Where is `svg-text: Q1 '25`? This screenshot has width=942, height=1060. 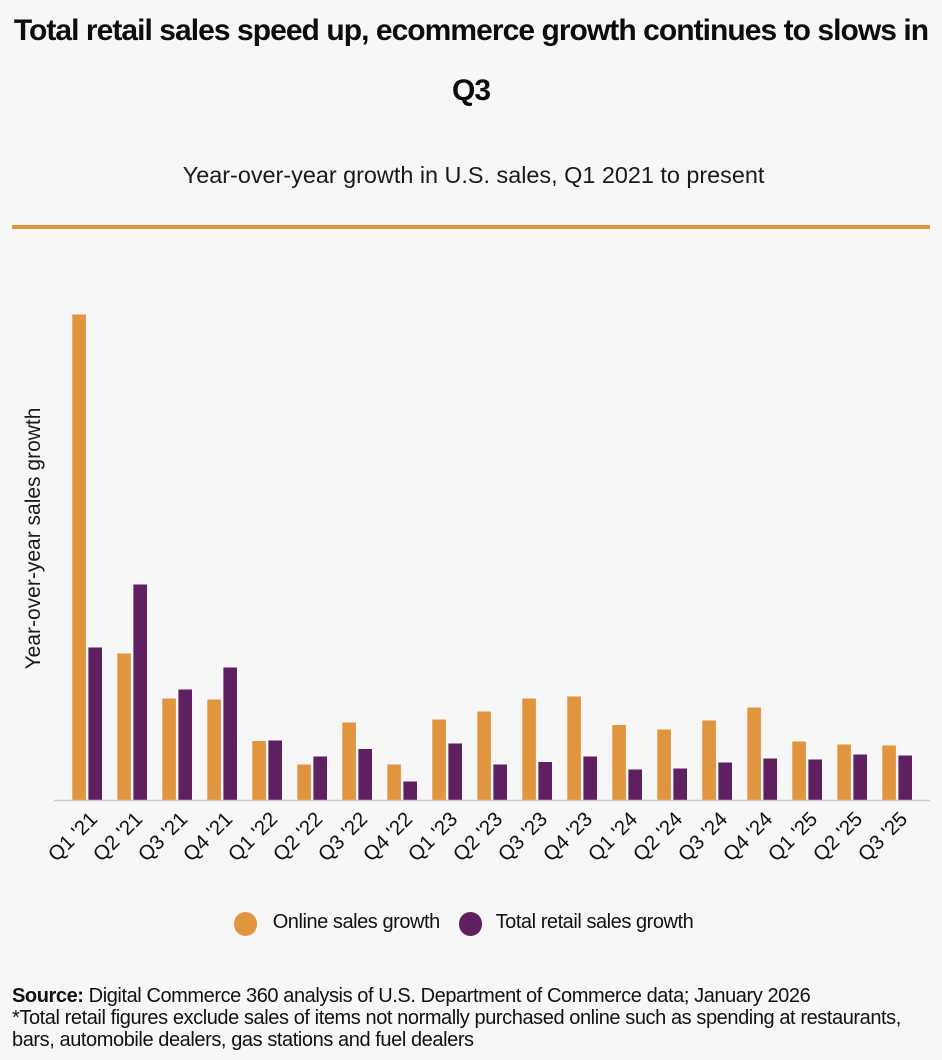
svg-text: Q1 '25 is located at coordinates (793, 837).